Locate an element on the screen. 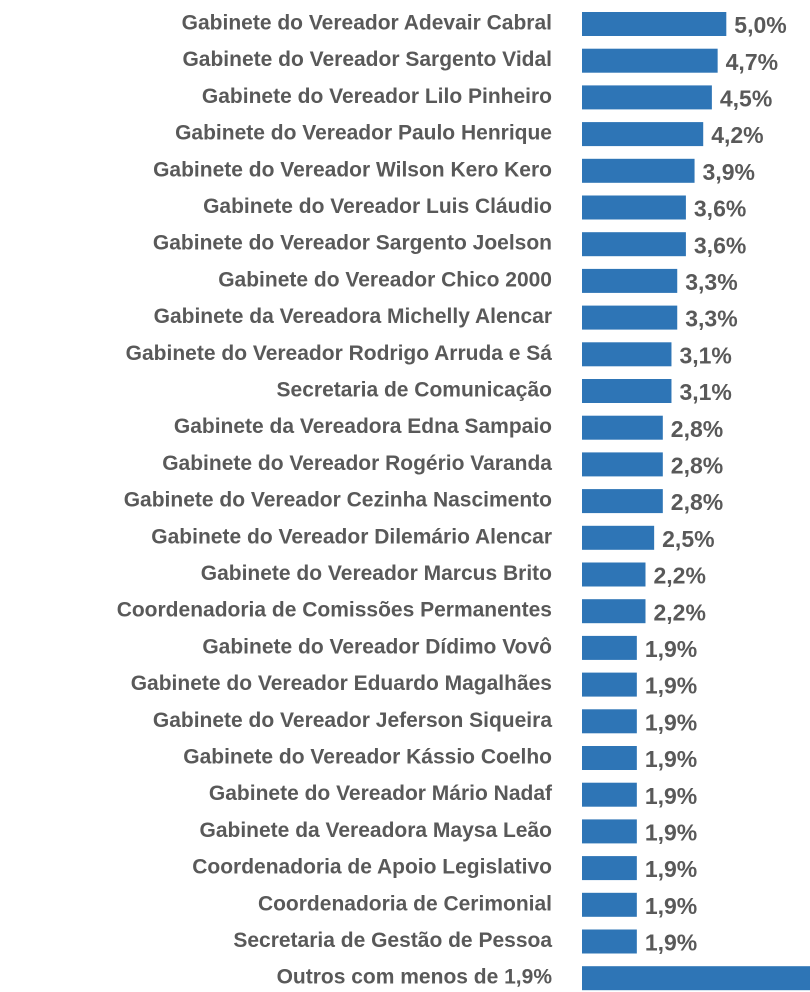 This screenshot has height=992, width=810. category-label: Outros com menos de 1,9% is located at coordinates (415, 977).